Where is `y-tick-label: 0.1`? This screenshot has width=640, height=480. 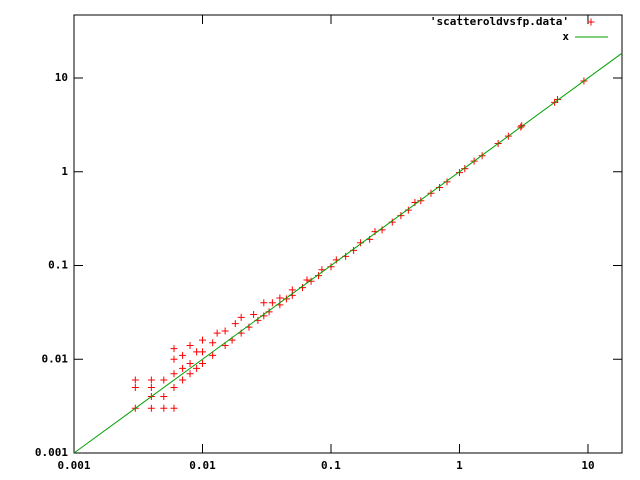 y-tick-label: 0.1 is located at coordinates (58, 265).